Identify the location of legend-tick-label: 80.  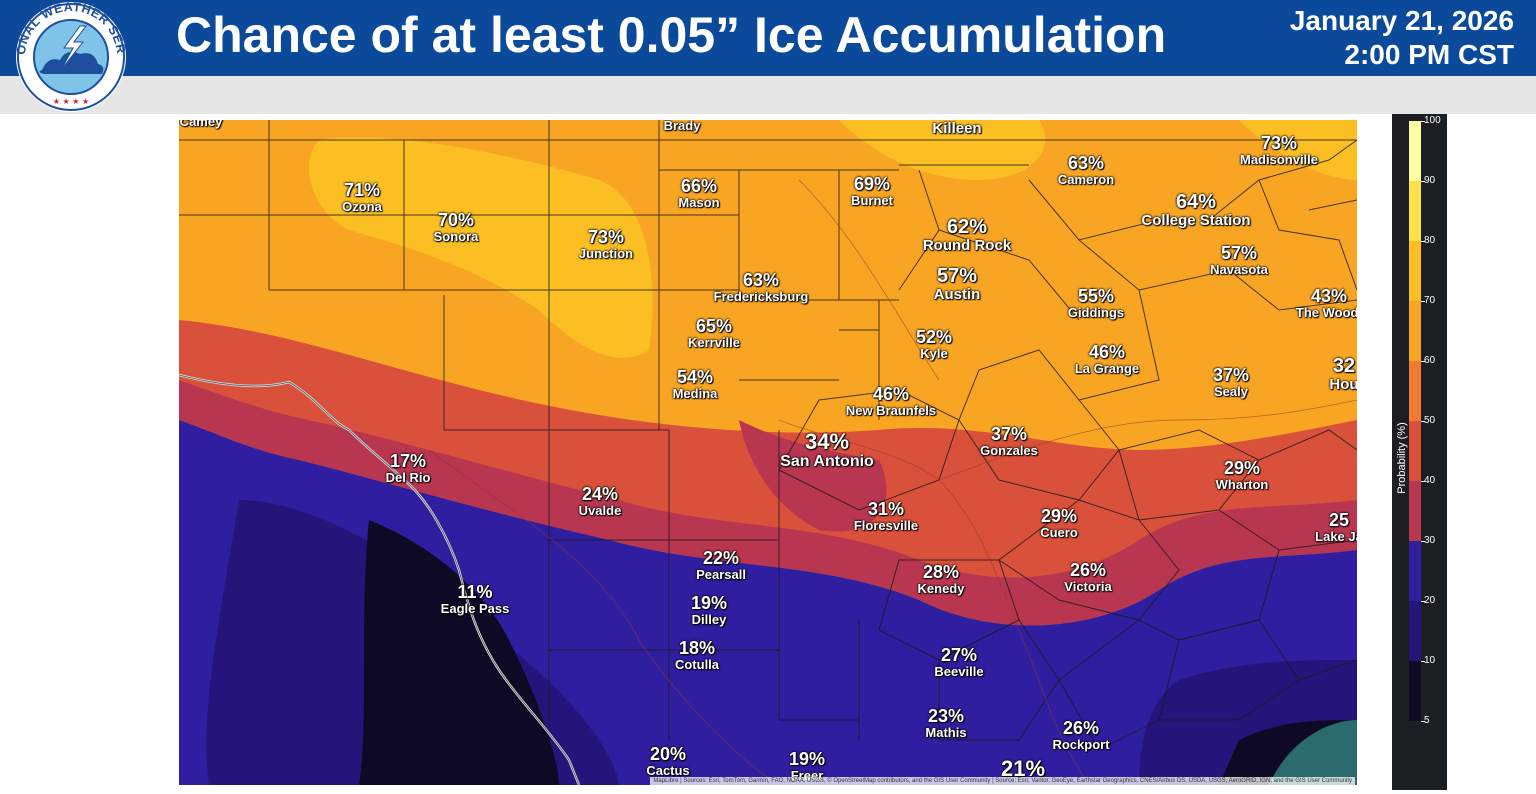
(1430, 240).